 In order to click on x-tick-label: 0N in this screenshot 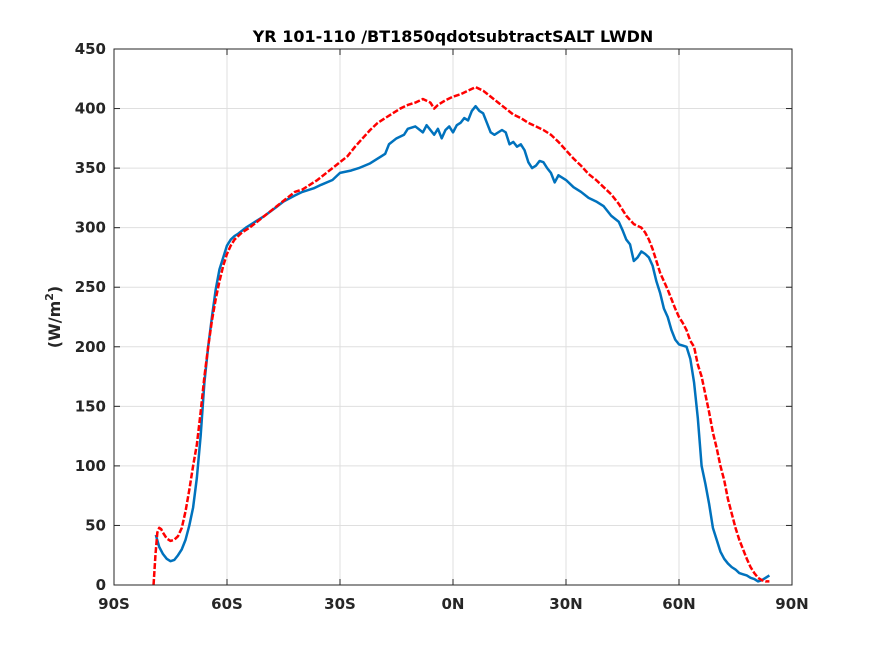, I will do `click(453, 604)`.